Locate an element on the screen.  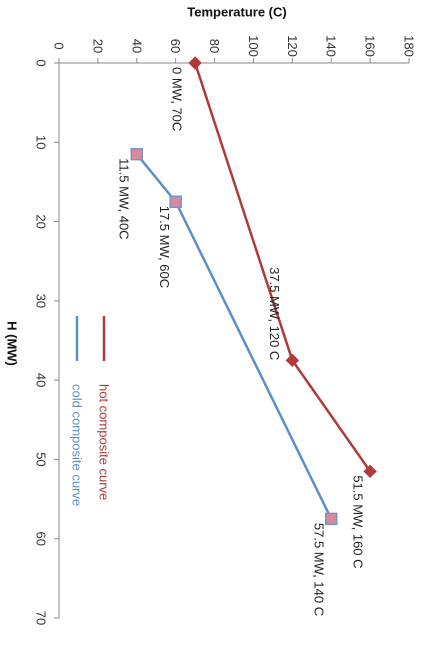
temperature-axis-title: Temperature (C) is located at coordinates (236, 12).